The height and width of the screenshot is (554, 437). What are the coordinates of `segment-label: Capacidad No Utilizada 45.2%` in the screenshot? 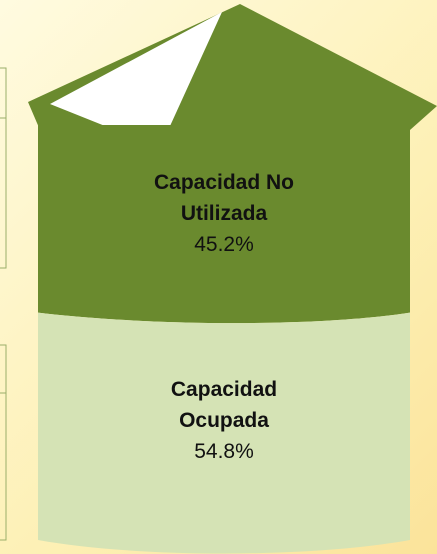 It's located at (224, 213).